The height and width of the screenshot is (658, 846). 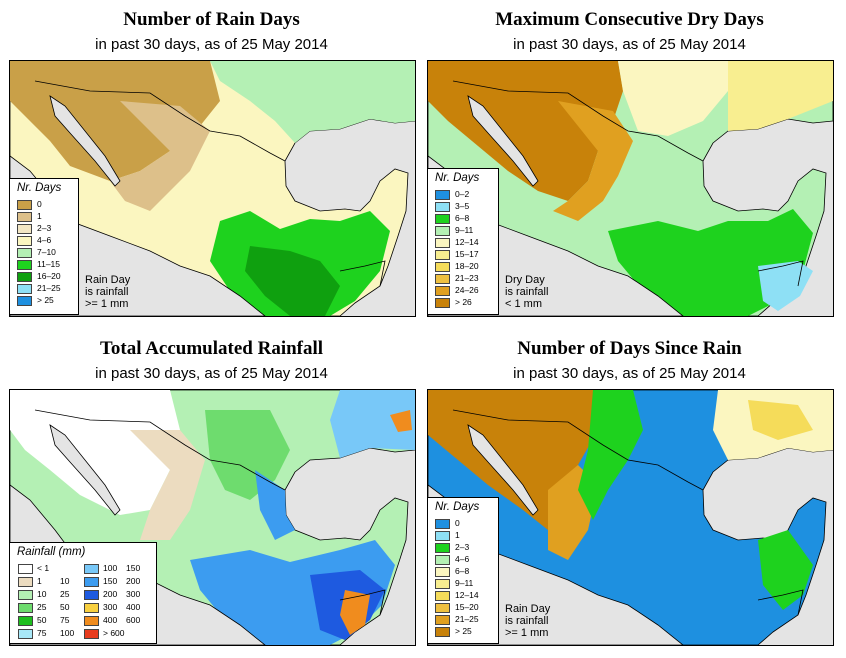 I want to click on panel-title: Number of Rain Days, so click(x=211, y=19).